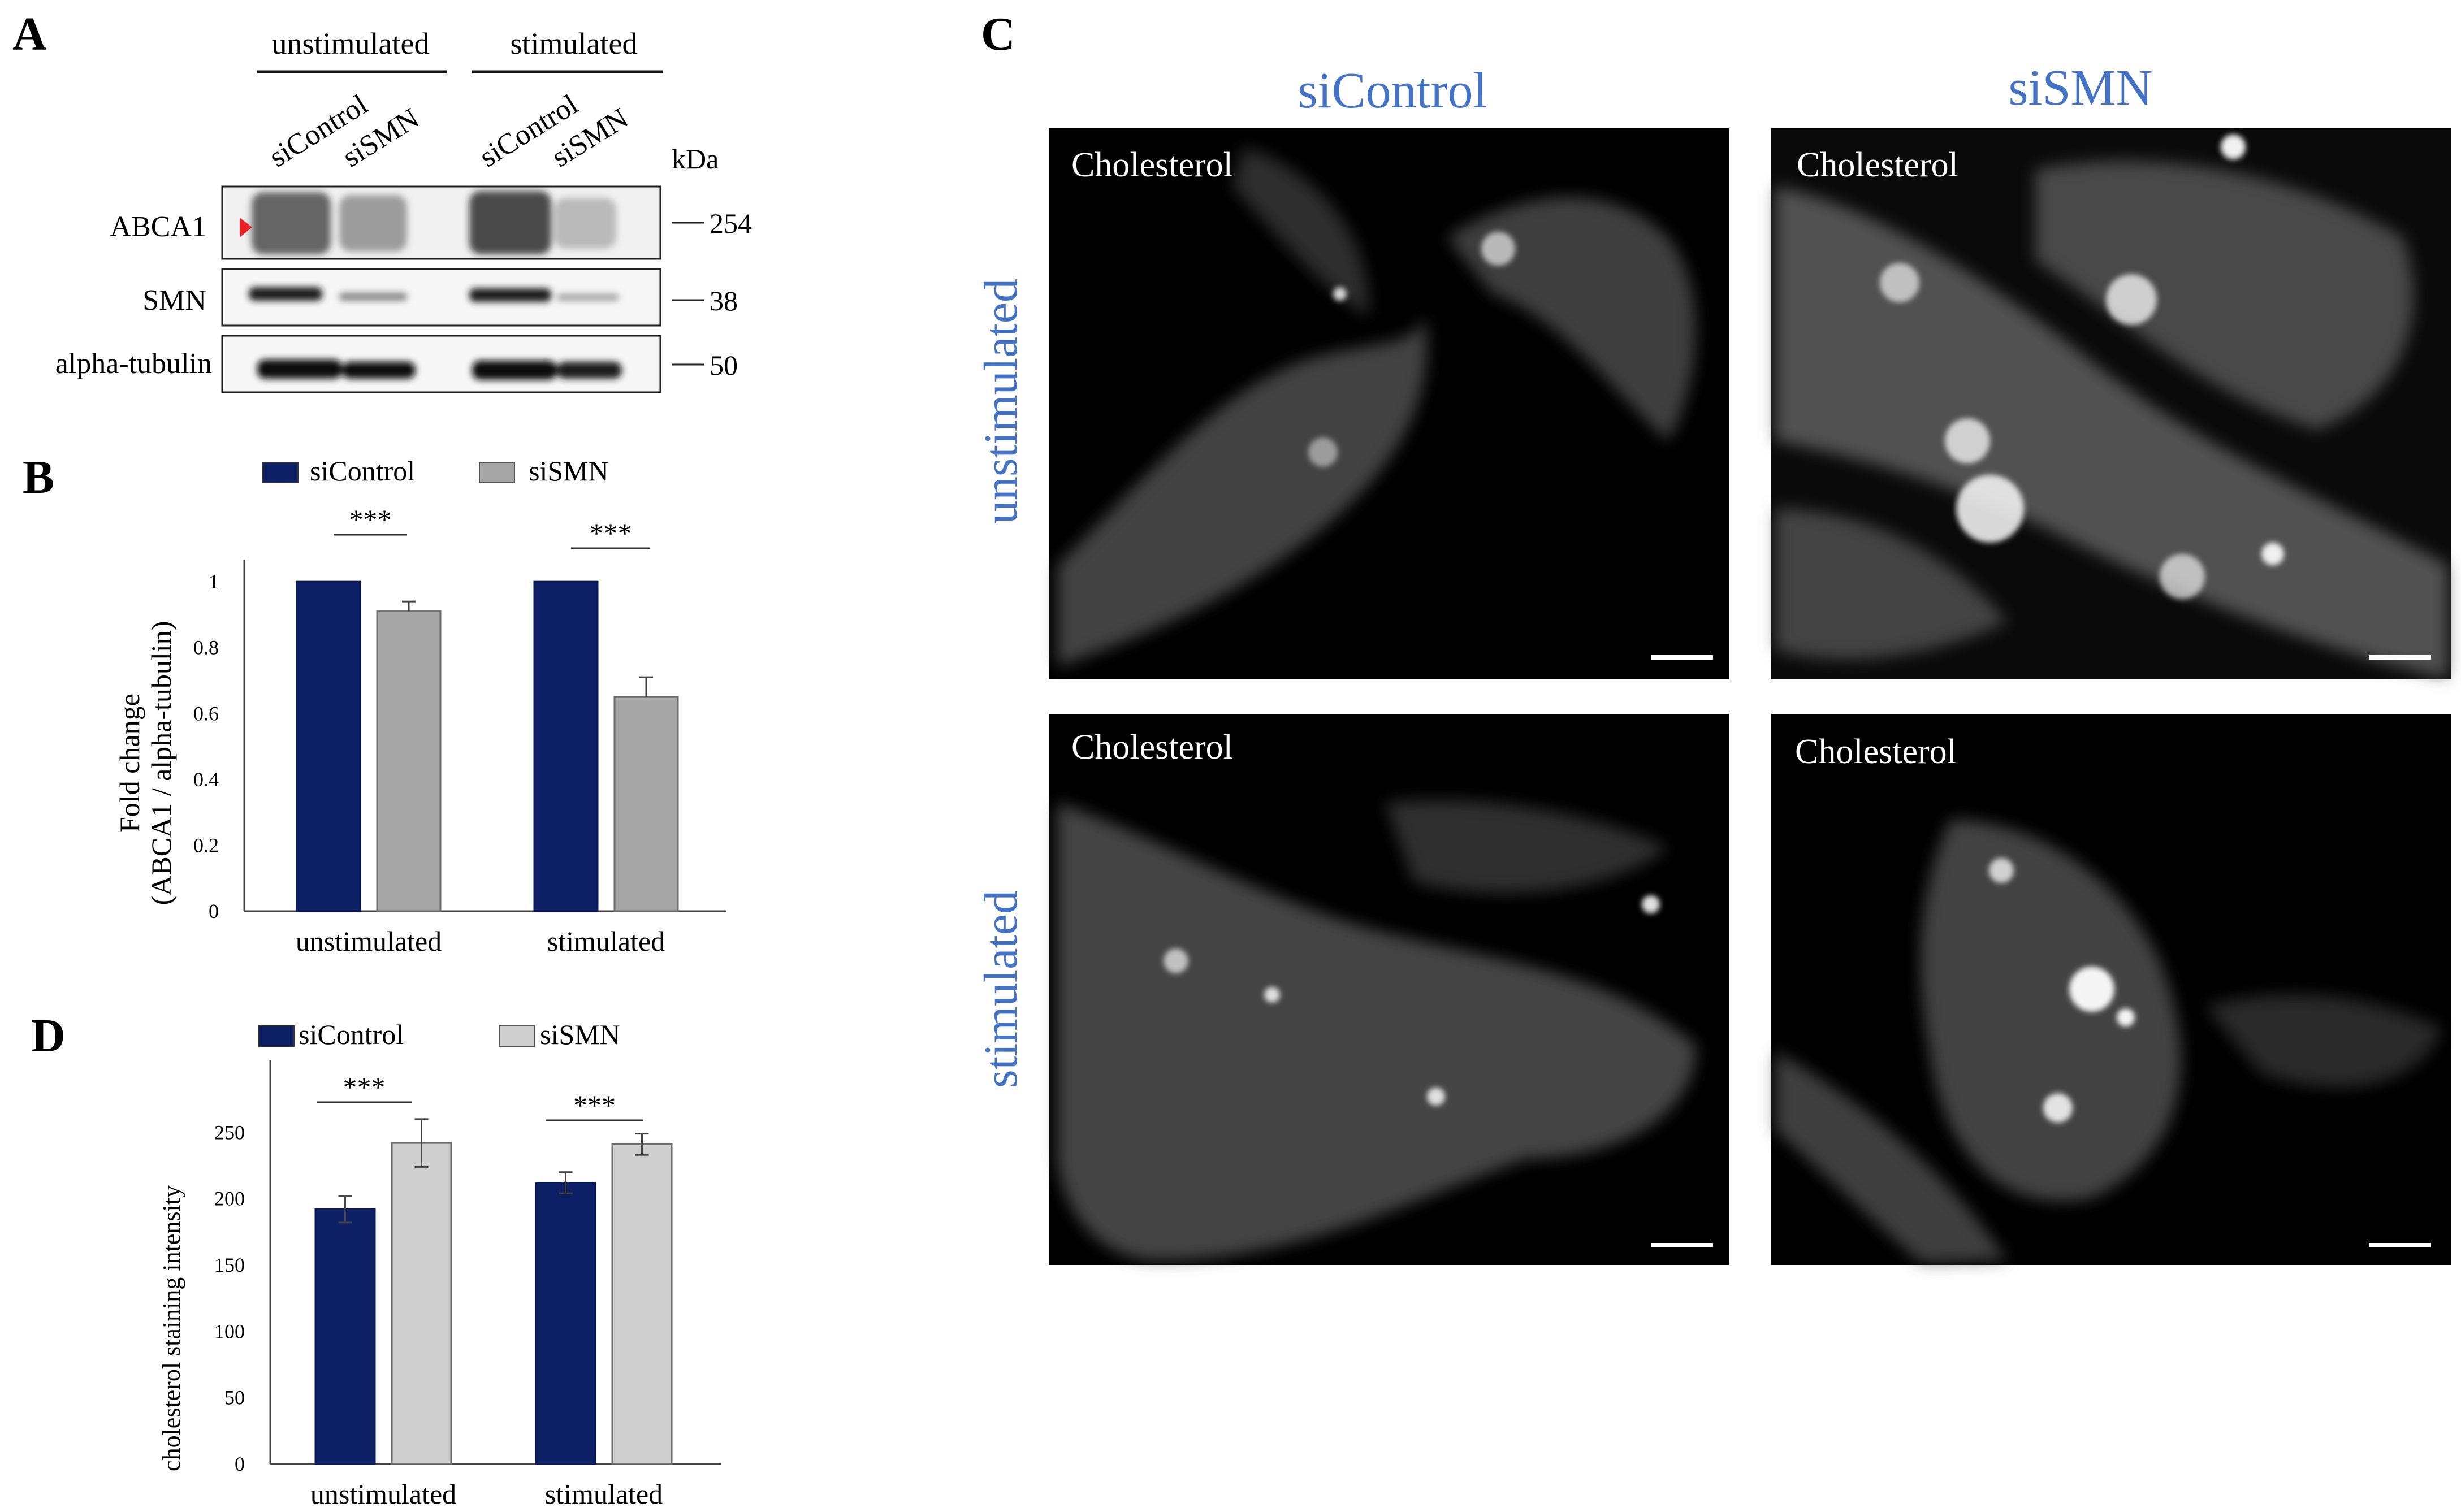 This screenshot has height=1512, width=2461. What do you see at coordinates (206, 779) in the screenshot?
I see `y-tick-label: 0.4` at bounding box center [206, 779].